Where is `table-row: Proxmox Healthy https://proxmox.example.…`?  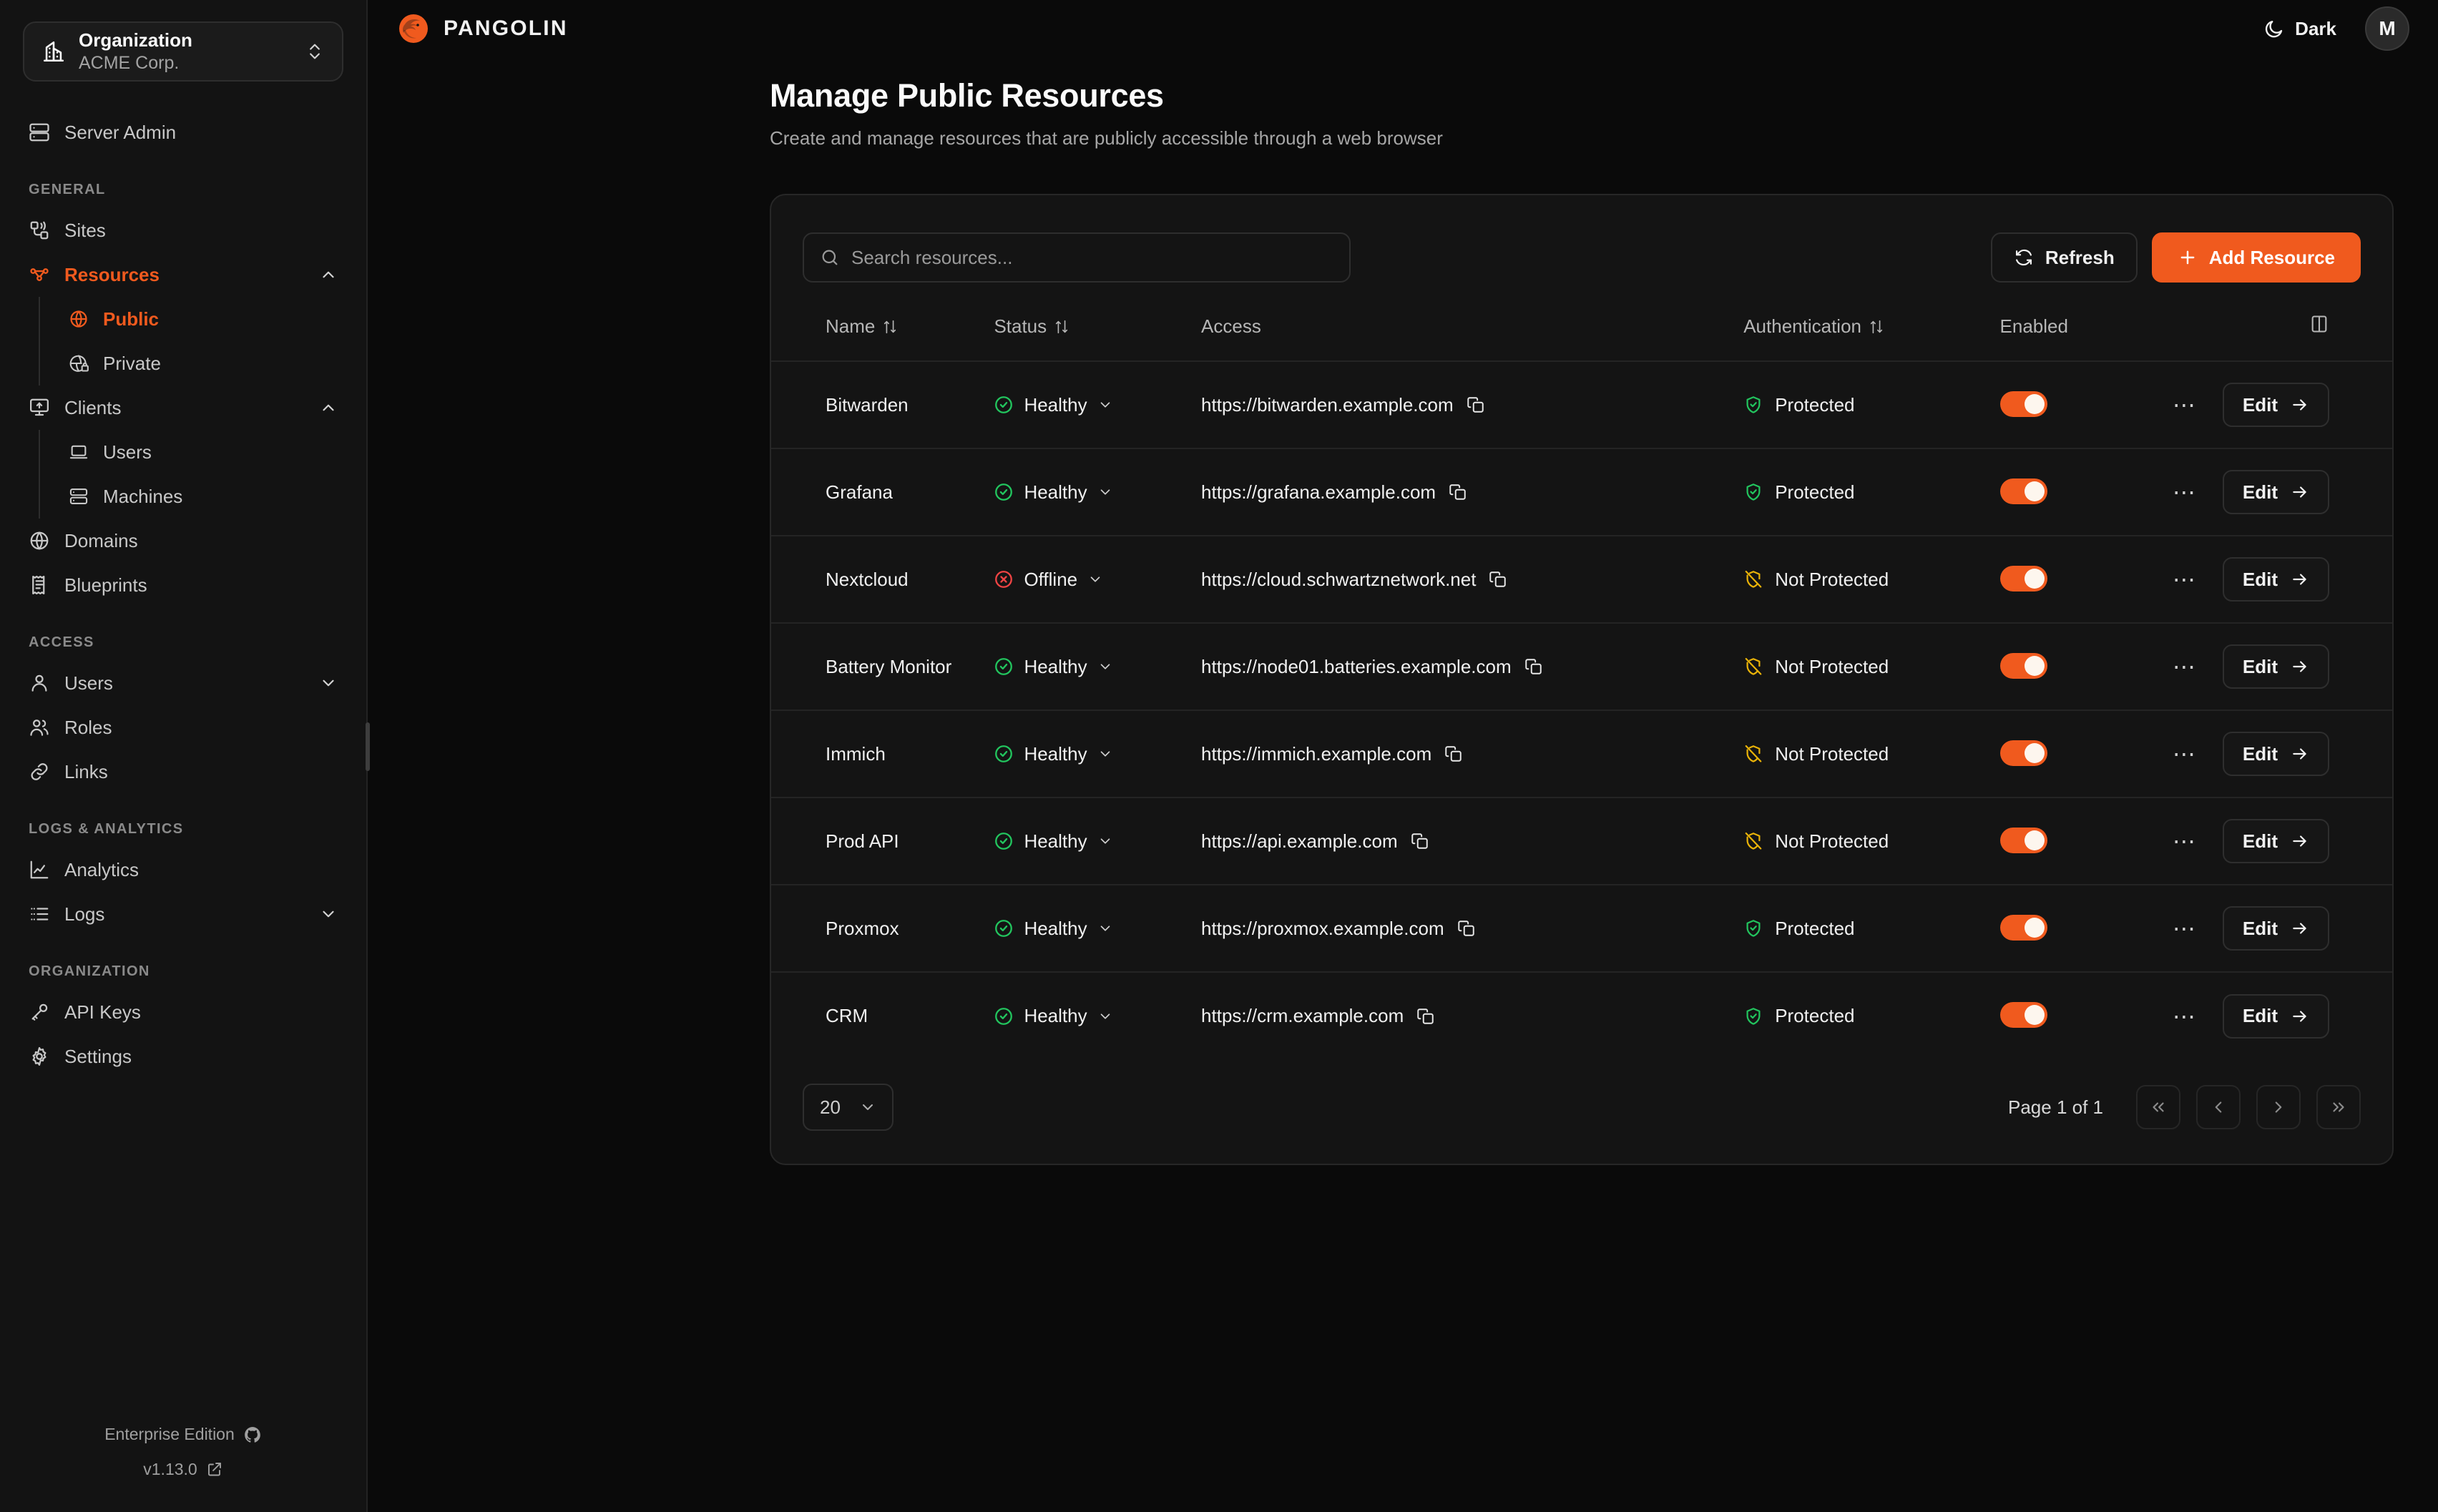
table-row: Proxmox Healthy https://proxmox.example.… is located at coordinates (1581, 928).